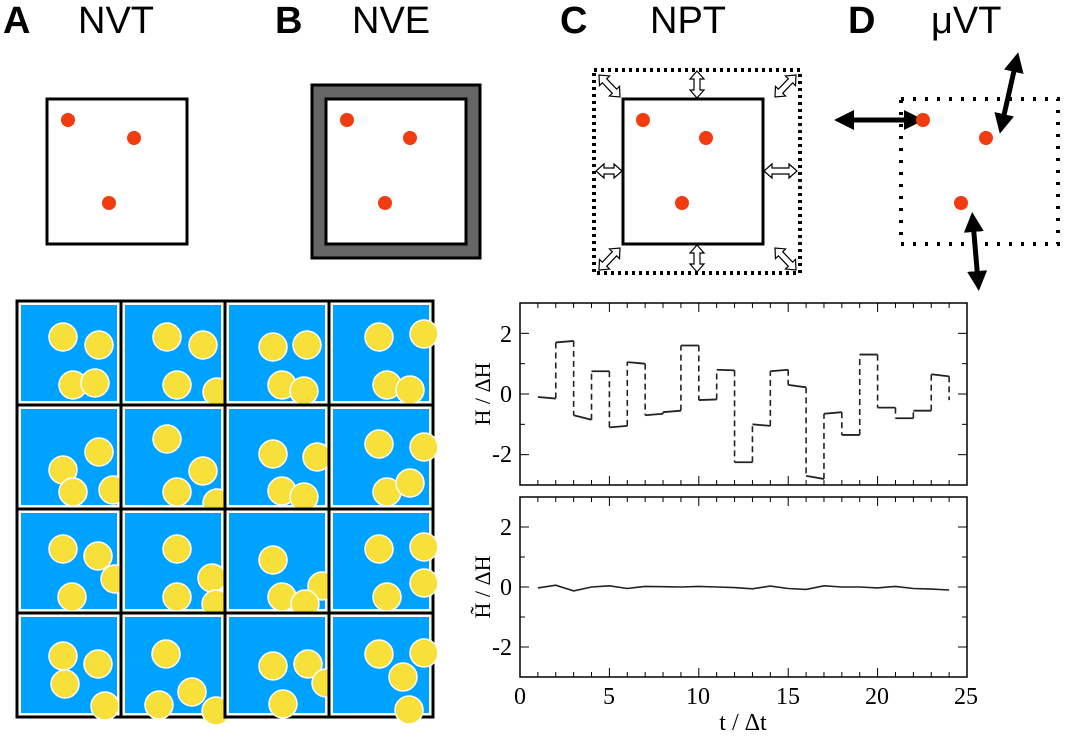 Image resolution: width=1080 pixels, height=745 pixels. Describe the element at coordinates (966, 21) in the screenshot. I see `panel-title-muvt: μVT` at that location.